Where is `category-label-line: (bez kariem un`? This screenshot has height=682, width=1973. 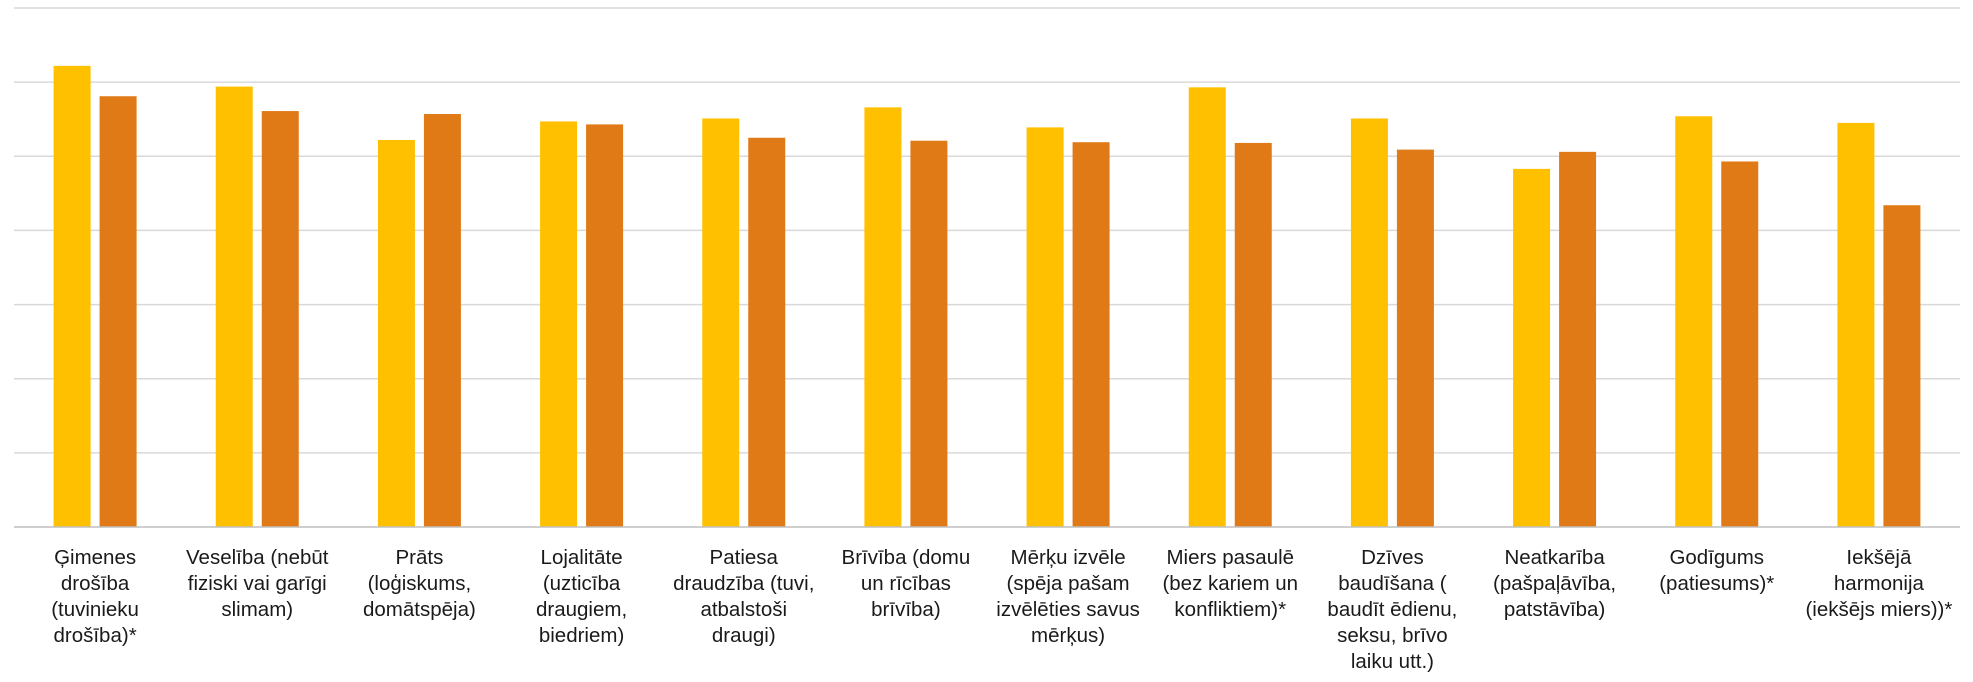 category-label-line: (bez kariem un is located at coordinates (1230, 583).